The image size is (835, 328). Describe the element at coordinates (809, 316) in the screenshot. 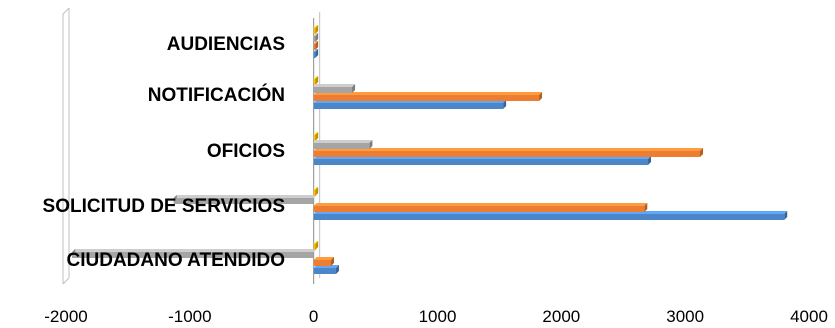

I see `x-tick-label: 4000` at that location.